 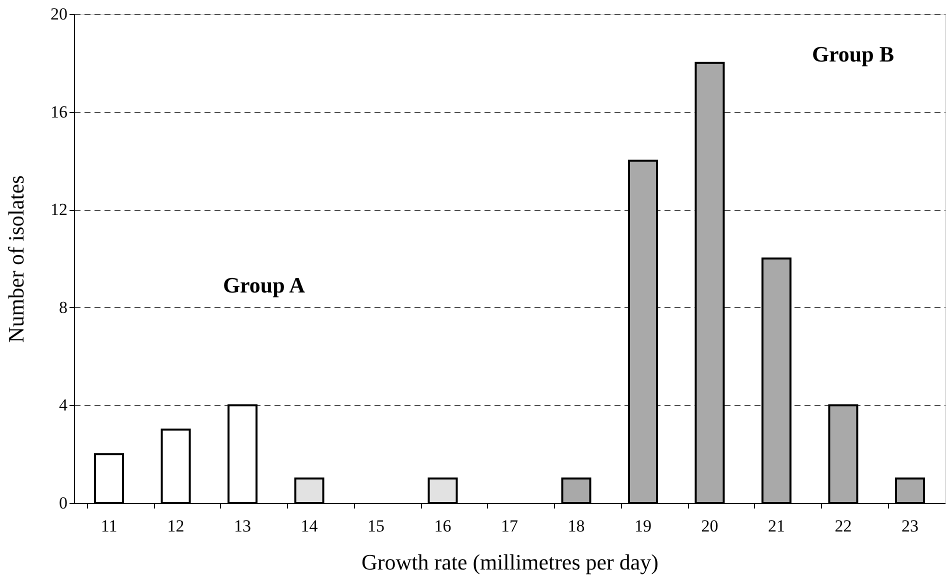 I want to click on x-tick-label: 18, so click(x=576, y=526).